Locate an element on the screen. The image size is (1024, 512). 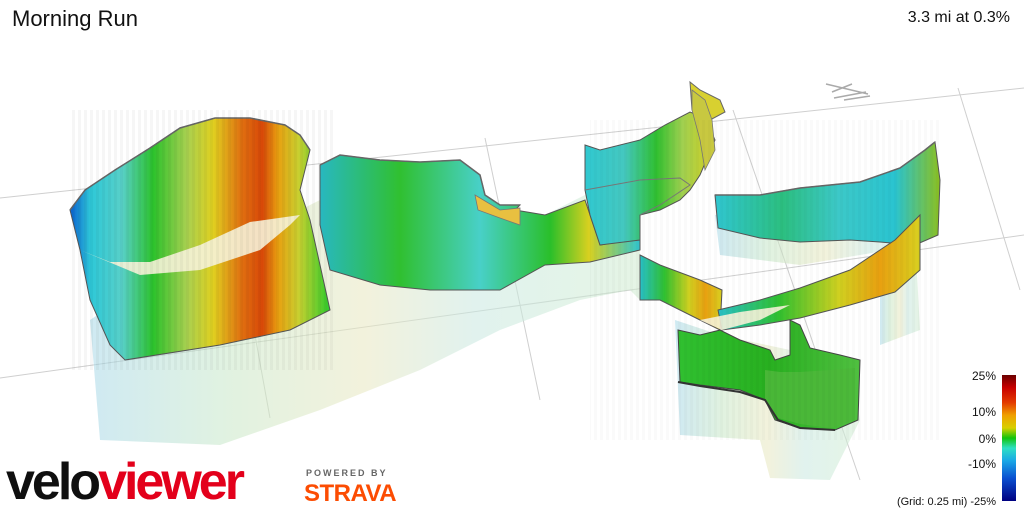
gradient-legend-bar is located at coordinates (1009, 438).